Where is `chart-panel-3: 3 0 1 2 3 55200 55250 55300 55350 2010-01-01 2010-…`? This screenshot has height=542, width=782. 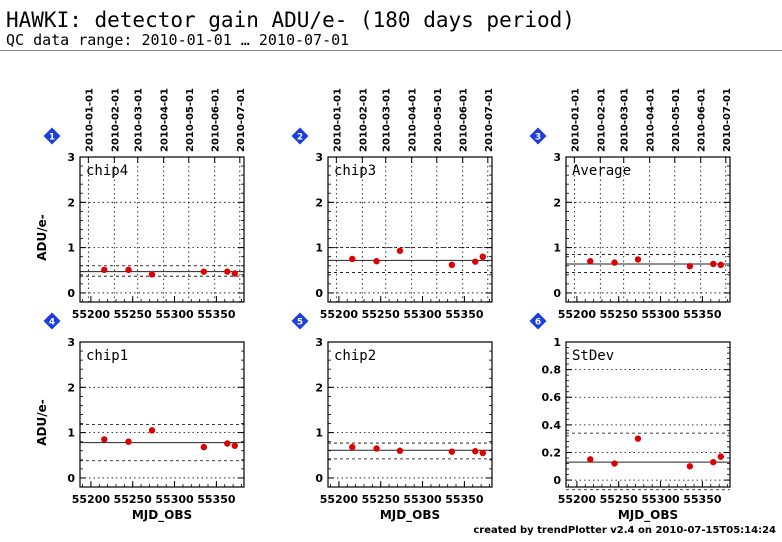
chart-panel-3: 3 0 1 2 3 55200 55250 55300 55350 2010-01-01 2010-… is located at coordinates (631, 204).